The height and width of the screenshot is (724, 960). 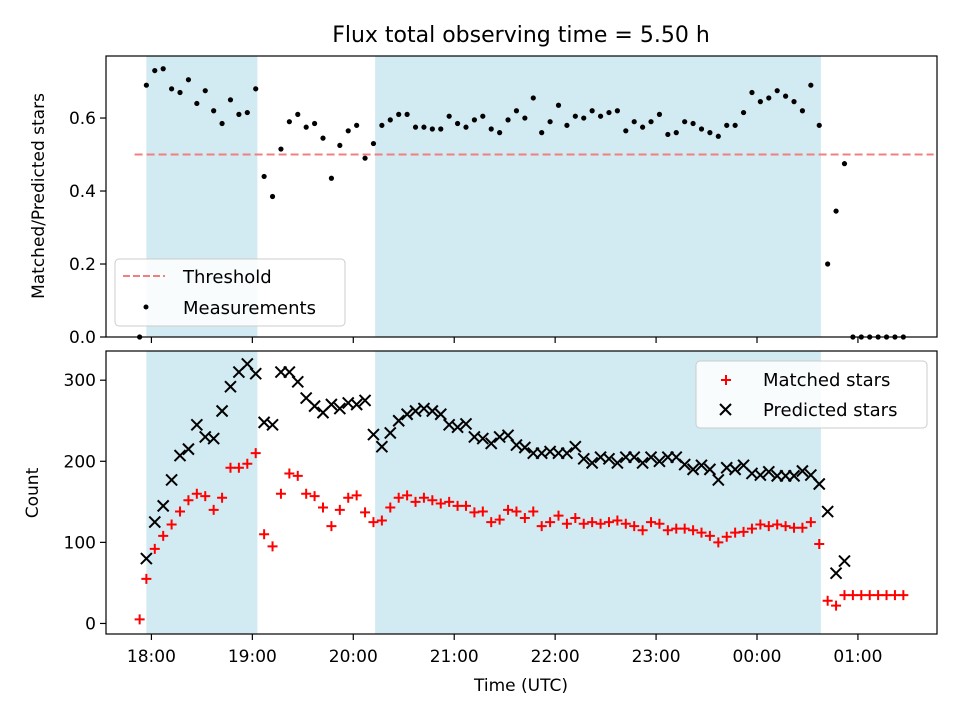 I want to click on y-tick-label: 0.6, so click(x=82, y=119).